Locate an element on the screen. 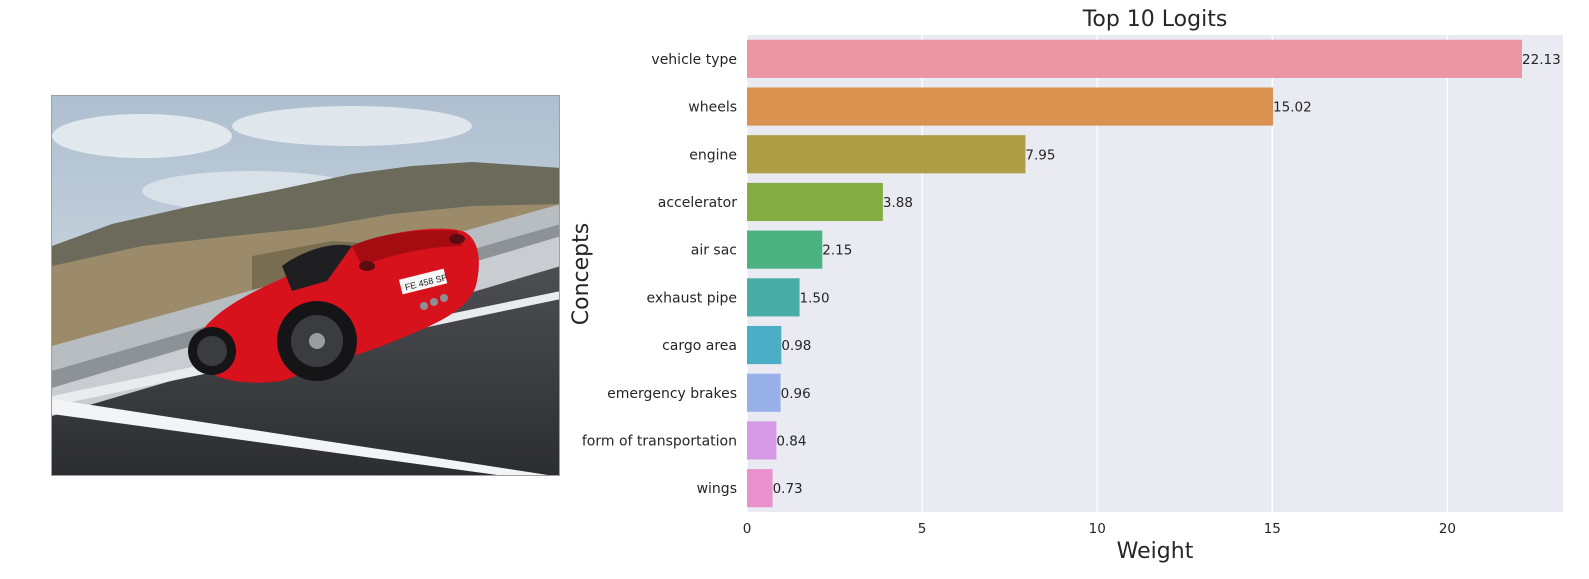 The height and width of the screenshot is (579, 1589). category-label: form of transportation is located at coordinates (659, 441).